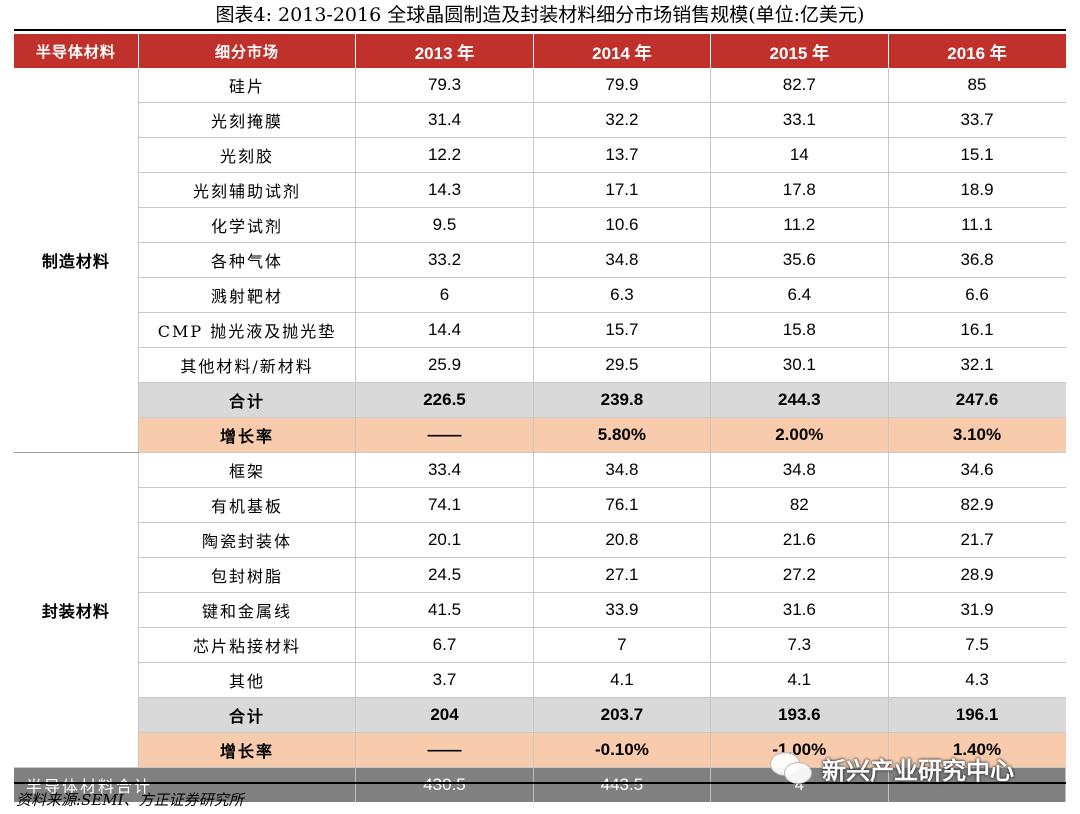 The width and height of the screenshot is (1080, 814). What do you see at coordinates (799, 330) in the screenshot?
I see `value-cell: 15.8` at bounding box center [799, 330].